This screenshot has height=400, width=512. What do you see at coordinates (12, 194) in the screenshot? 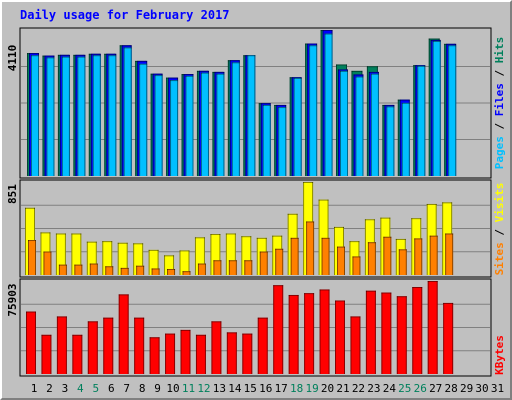
I see `middle-max-label: 851` at bounding box center [12, 194].